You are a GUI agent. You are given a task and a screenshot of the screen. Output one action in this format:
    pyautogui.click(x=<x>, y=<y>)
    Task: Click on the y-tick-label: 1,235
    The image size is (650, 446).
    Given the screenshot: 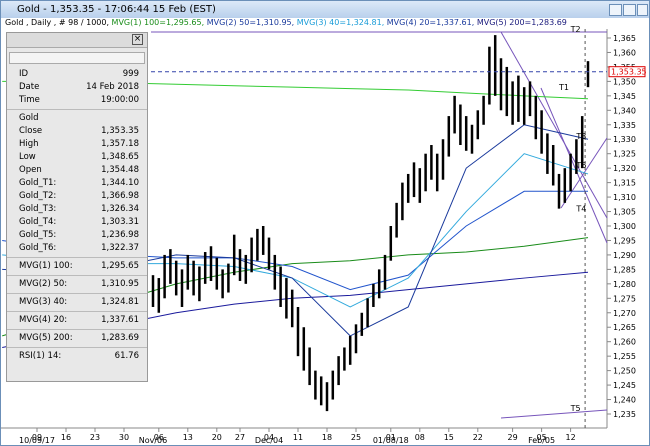 What is the action you would take?
    pyautogui.click(x=624, y=414)
    